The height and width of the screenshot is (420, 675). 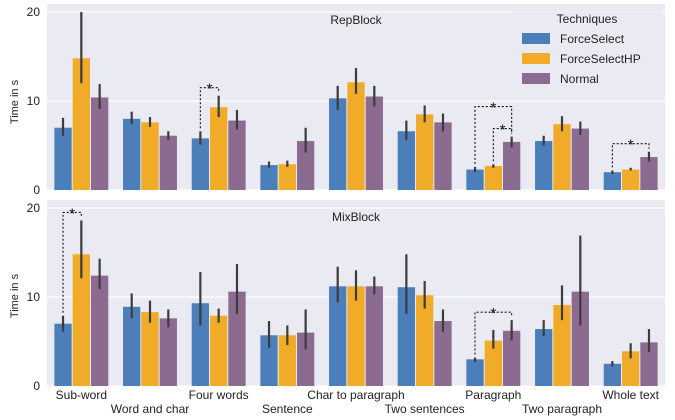 I want to click on x-tick-label-paragraph: Paragraph, so click(x=493, y=395).